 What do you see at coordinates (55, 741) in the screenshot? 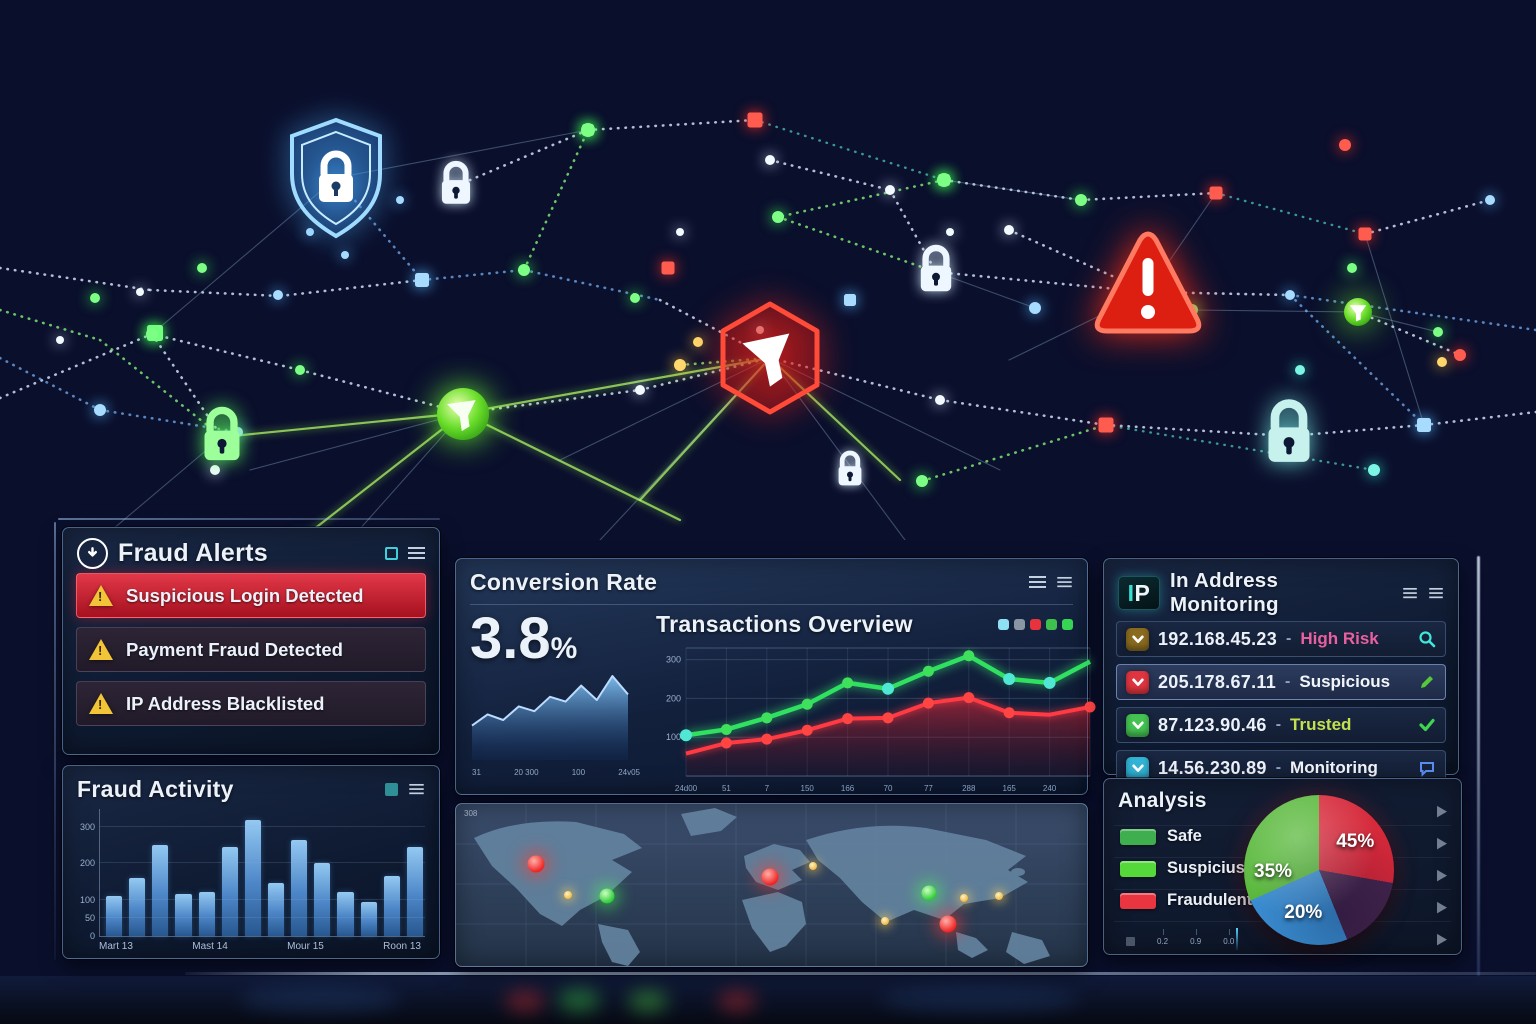
I see `dashboard-edge-left` at bounding box center [55, 741].